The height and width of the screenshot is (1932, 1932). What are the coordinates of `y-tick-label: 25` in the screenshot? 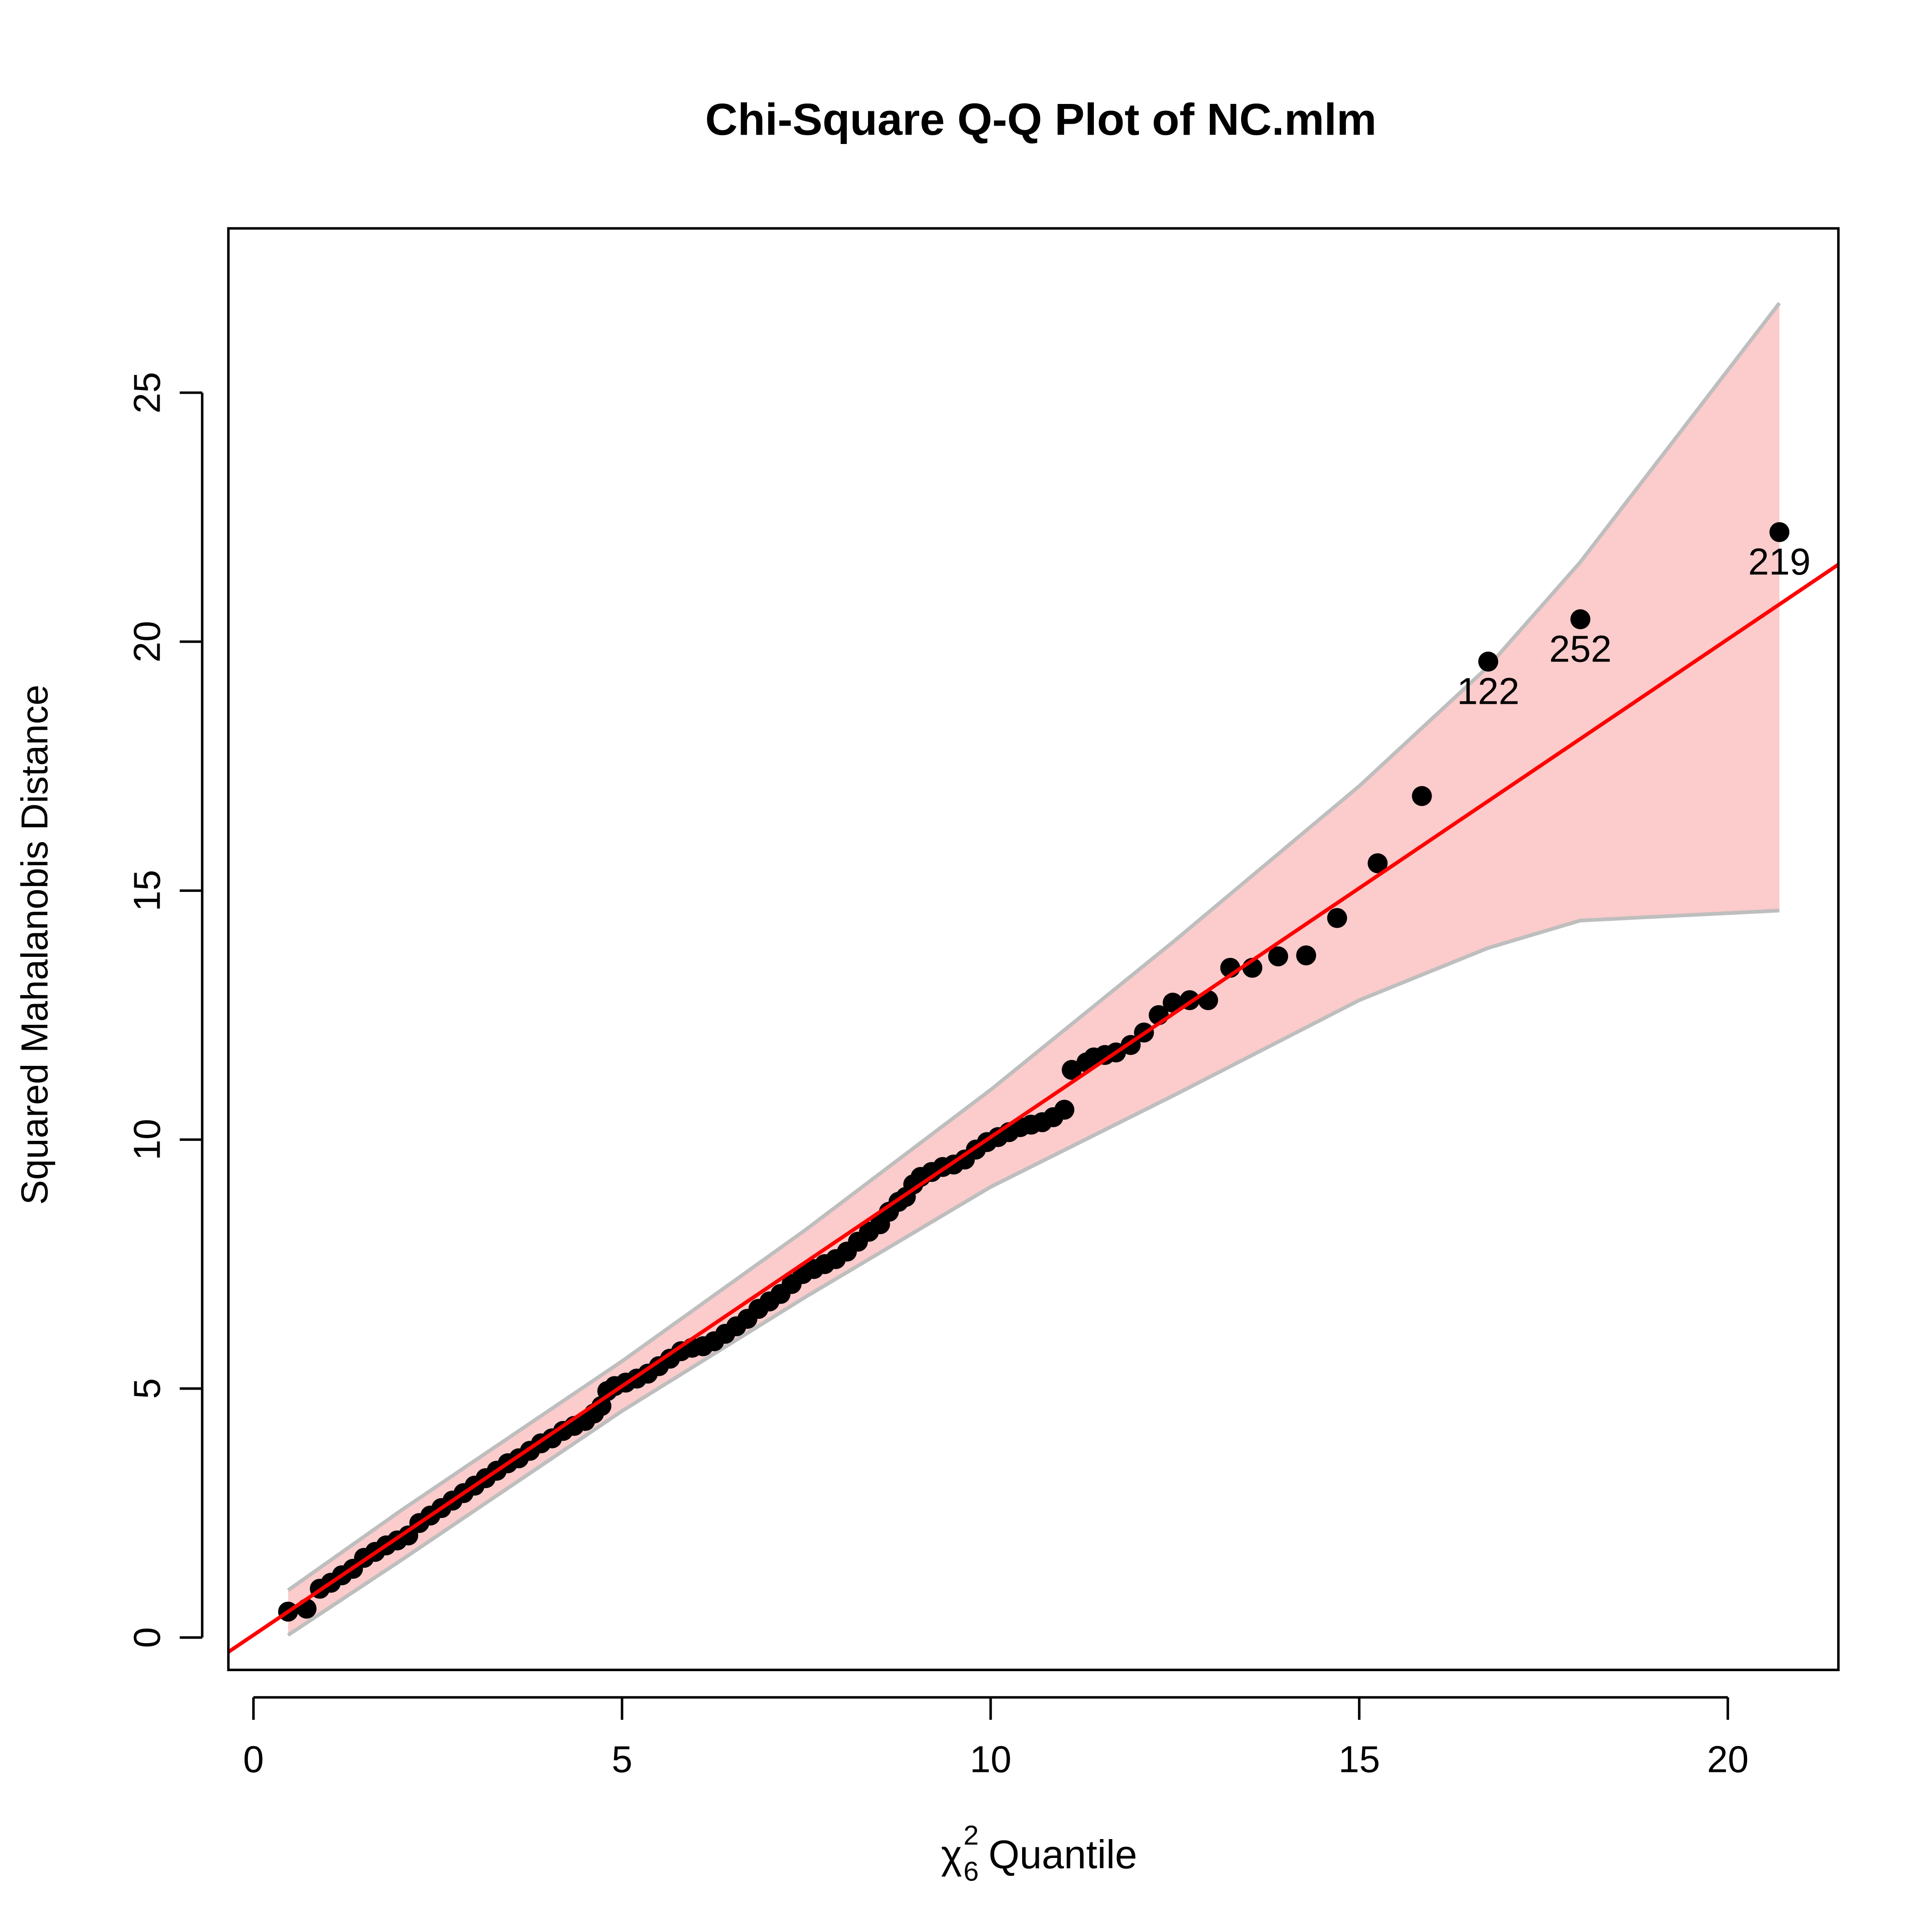 It's located at (147, 393).